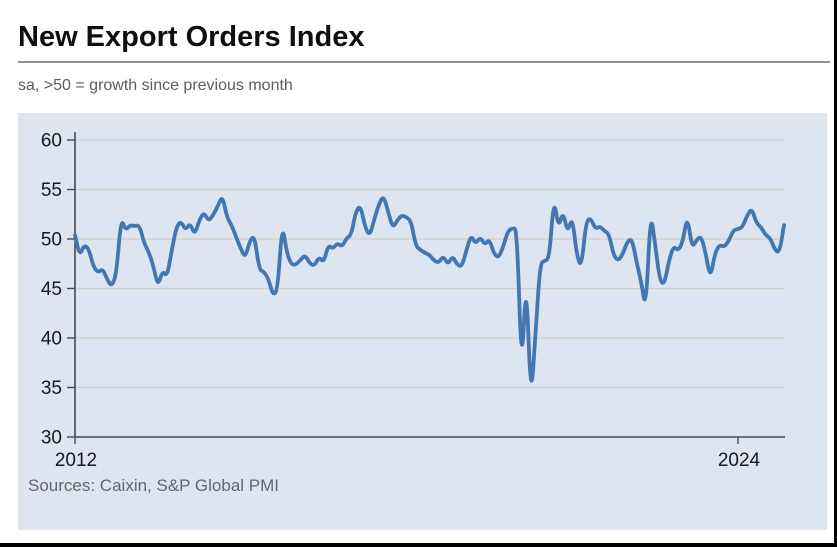 This screenshot has width=837, height=547. I want to click on y-tick-label-50: 50, so click(51, 240).